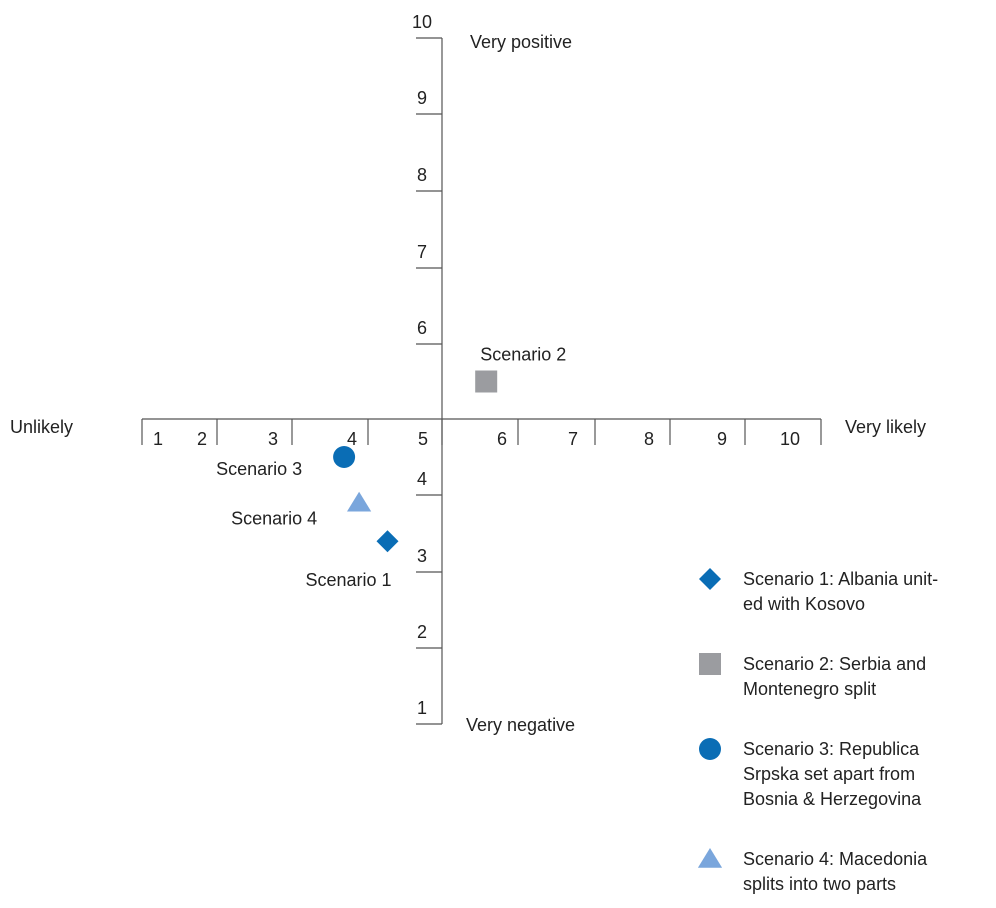  I want to click on y-tick-label: 9, so click(422, 98).